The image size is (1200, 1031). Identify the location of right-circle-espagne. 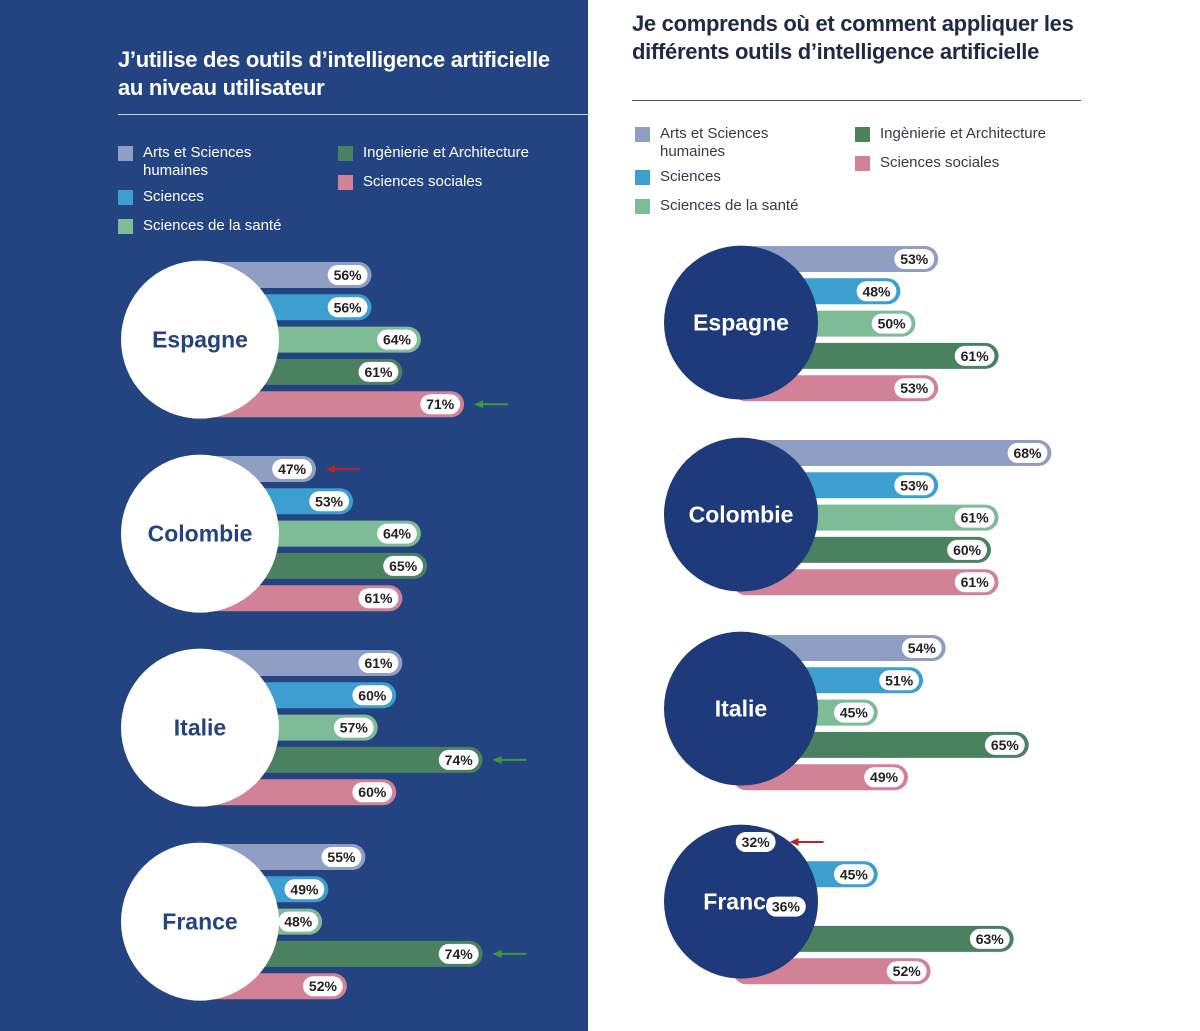
(741, 322).